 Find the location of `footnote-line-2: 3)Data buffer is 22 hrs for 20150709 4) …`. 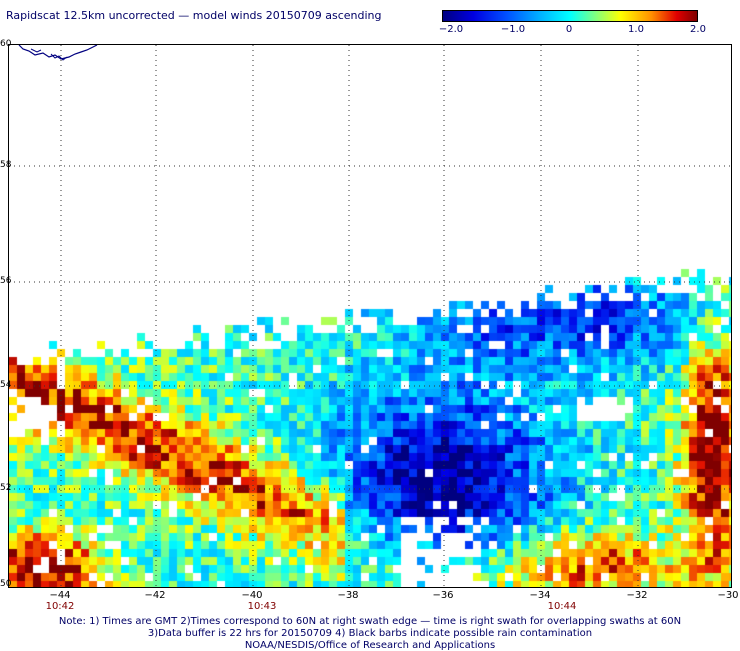

footnote-line-2: 3)Data buffer is 22 hrs for 20150709 4) … is located at coordinates (370, 633).